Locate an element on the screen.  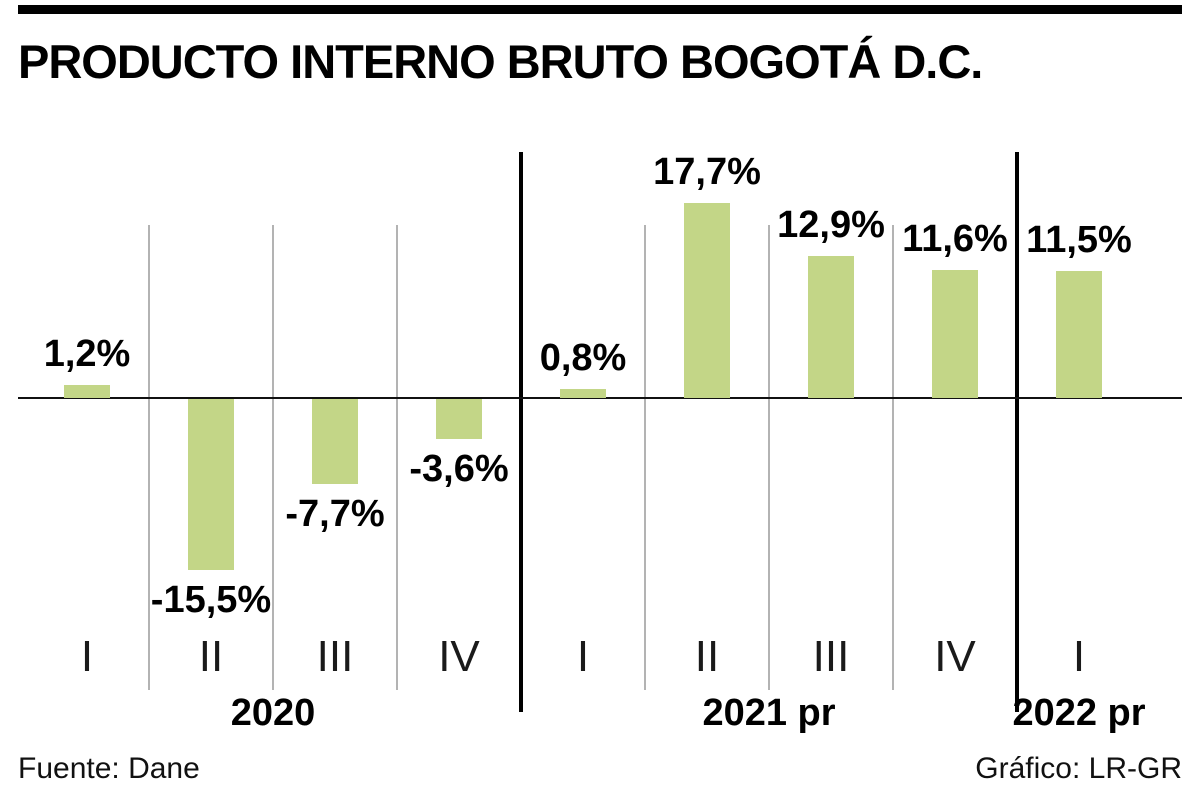
bar-value-label: 1,2% is located at coordinates (87, 354).